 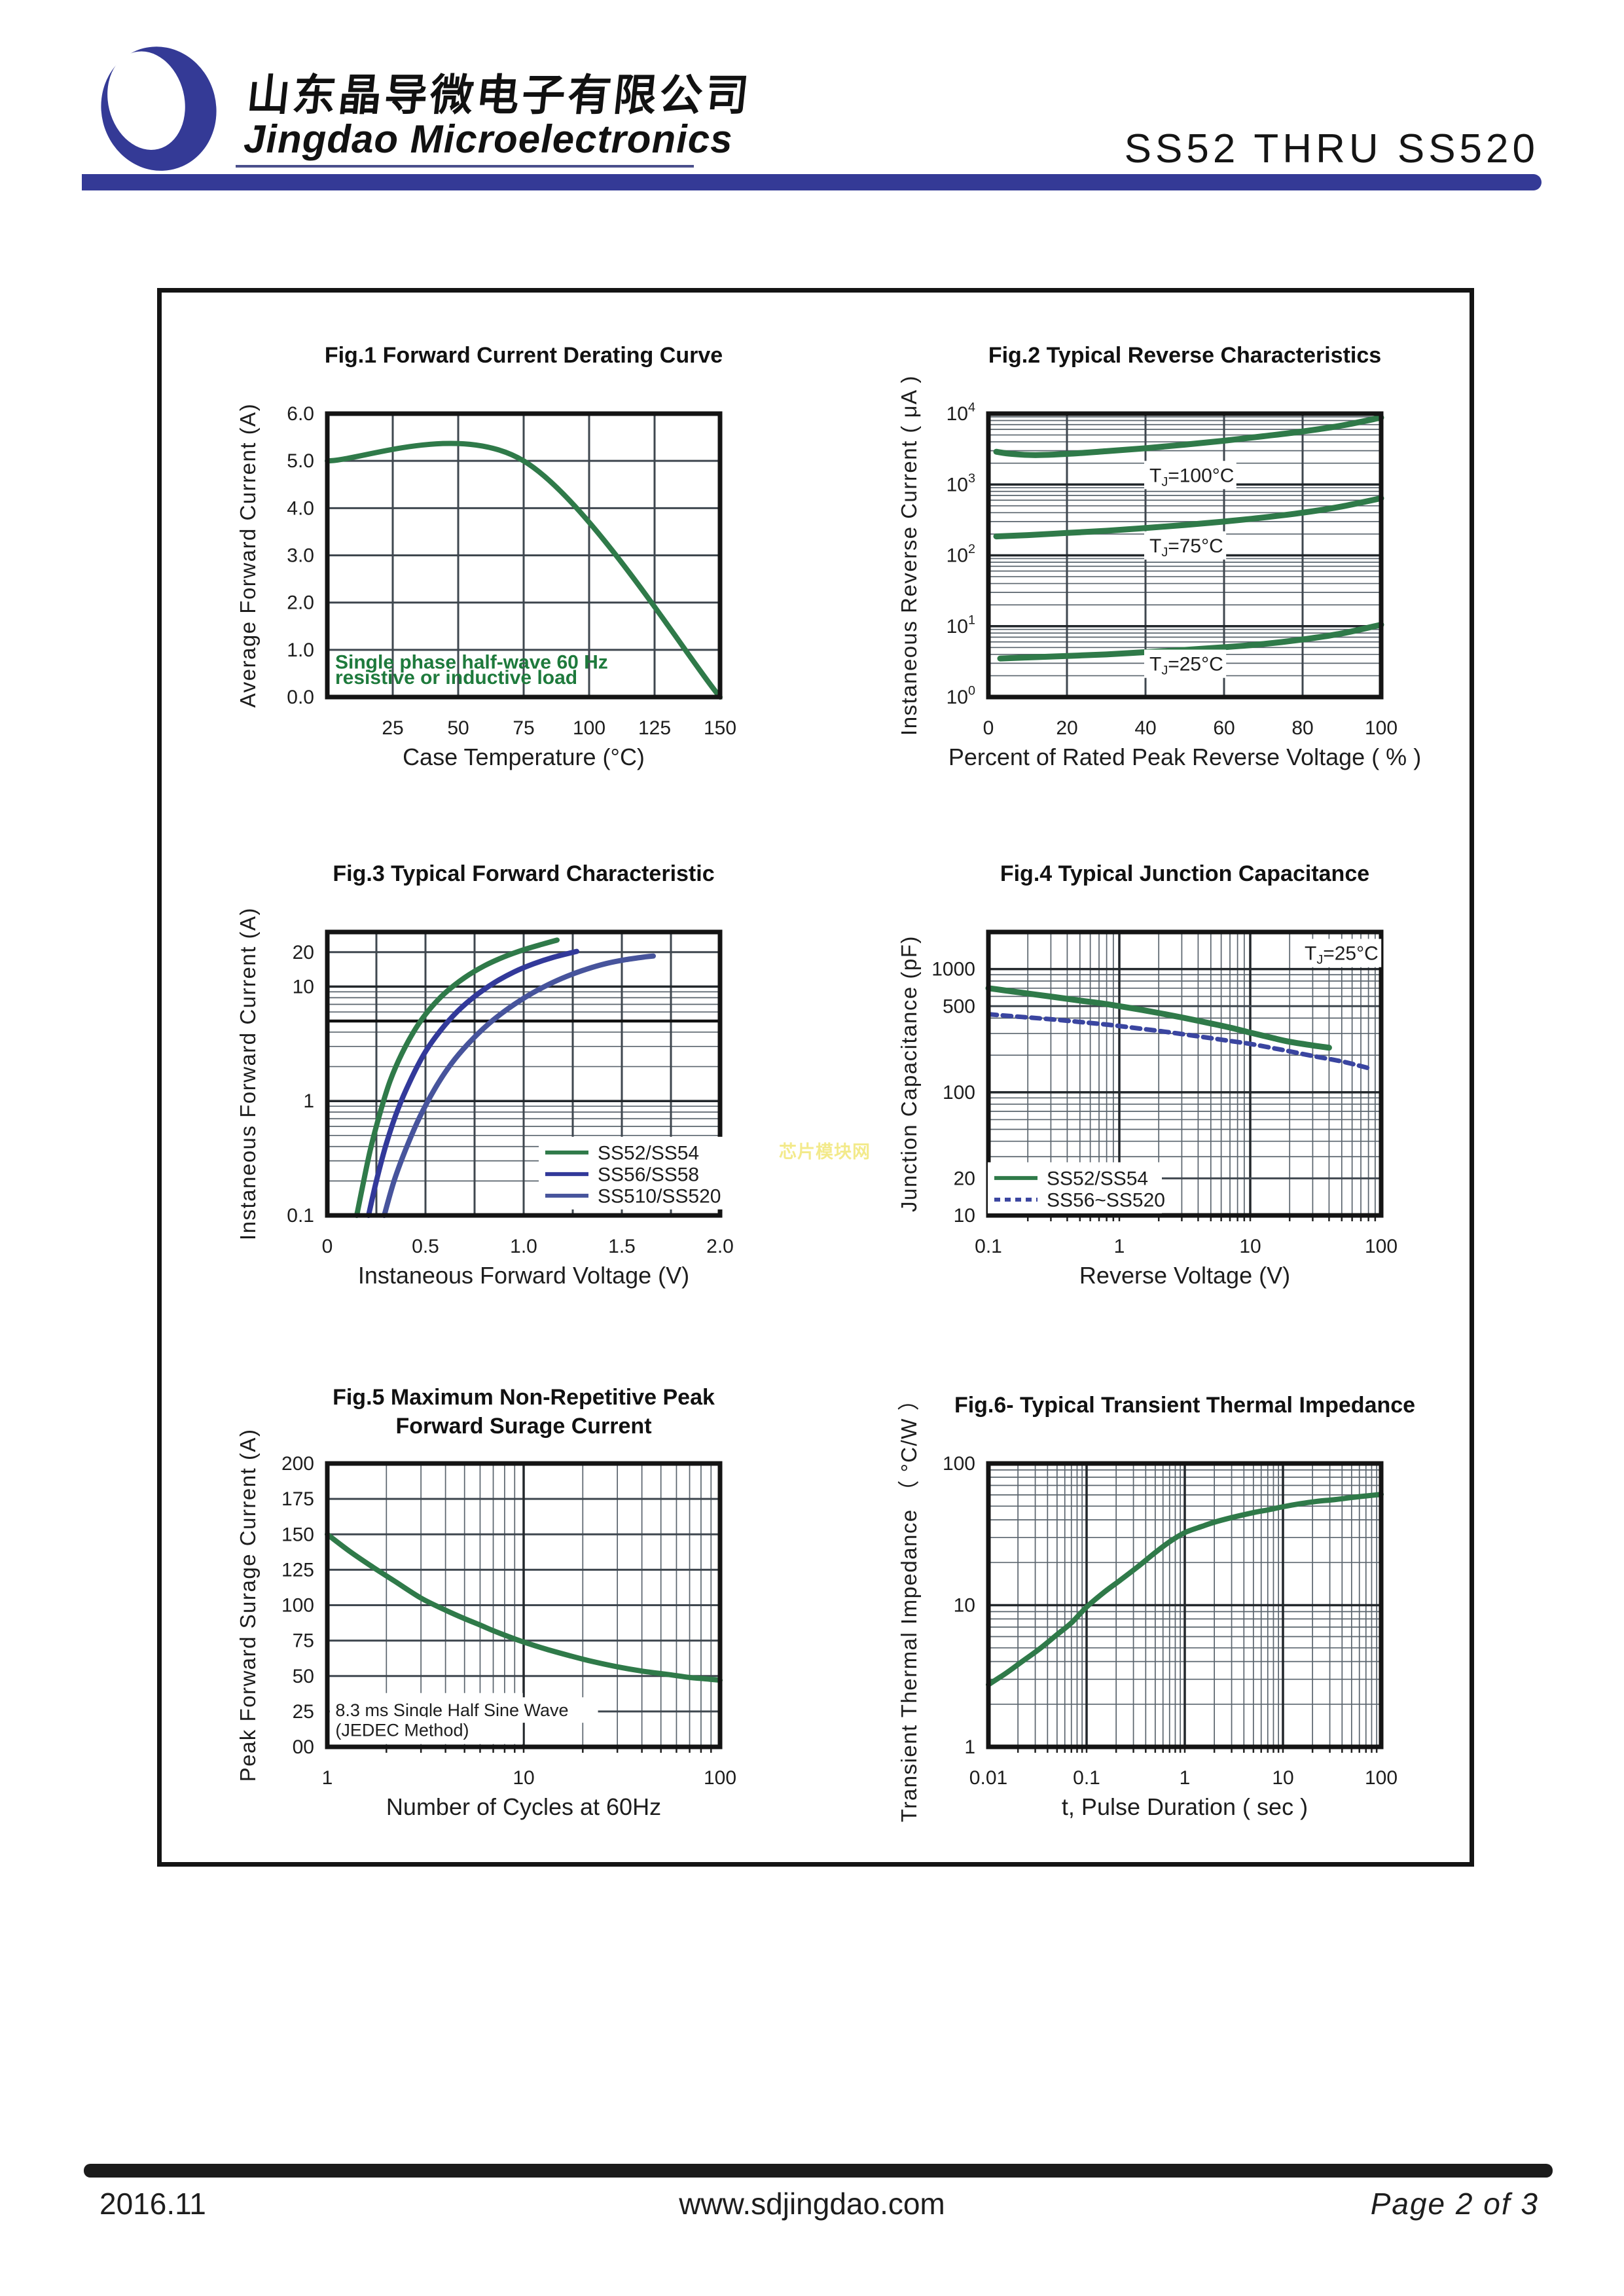 What do you see at coordinates (659, 1196) in the screenshot?
I see `svg-text: SS510/SS520` at bounding box center [659, 1196].